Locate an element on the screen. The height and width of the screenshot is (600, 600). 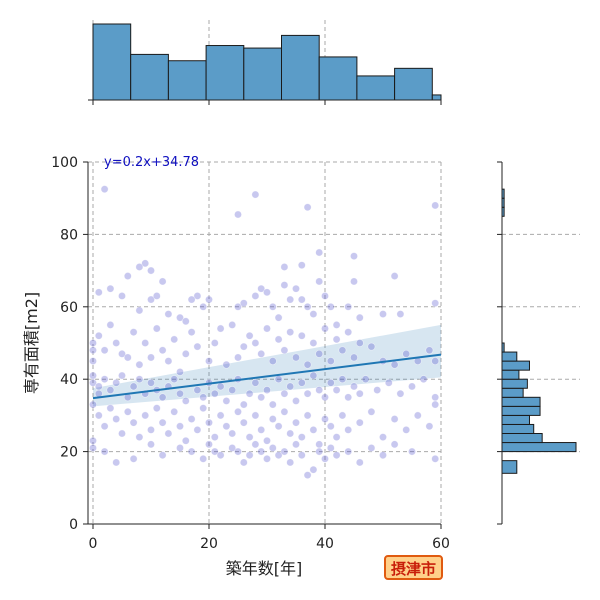
x-tick-label: 40 is located at coordinates (325, 544).